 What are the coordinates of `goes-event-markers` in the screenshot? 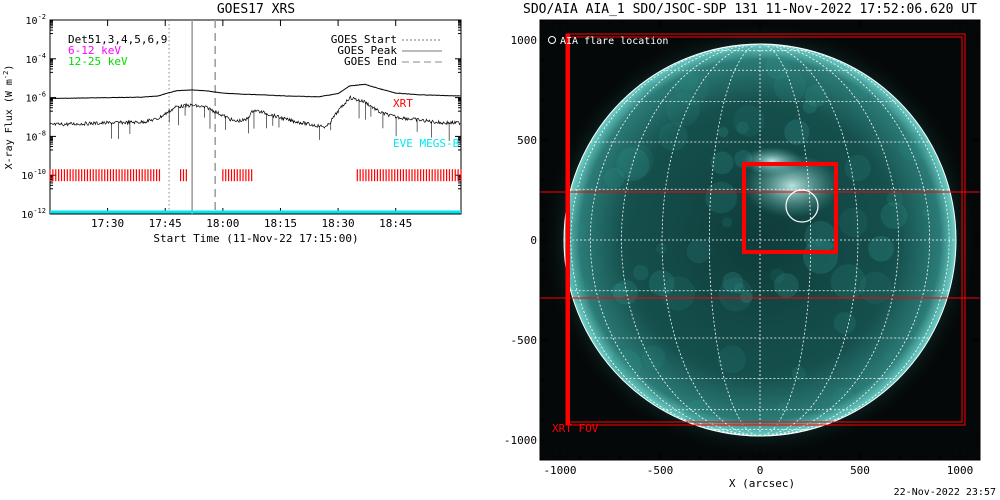 It's located at (192, 117).